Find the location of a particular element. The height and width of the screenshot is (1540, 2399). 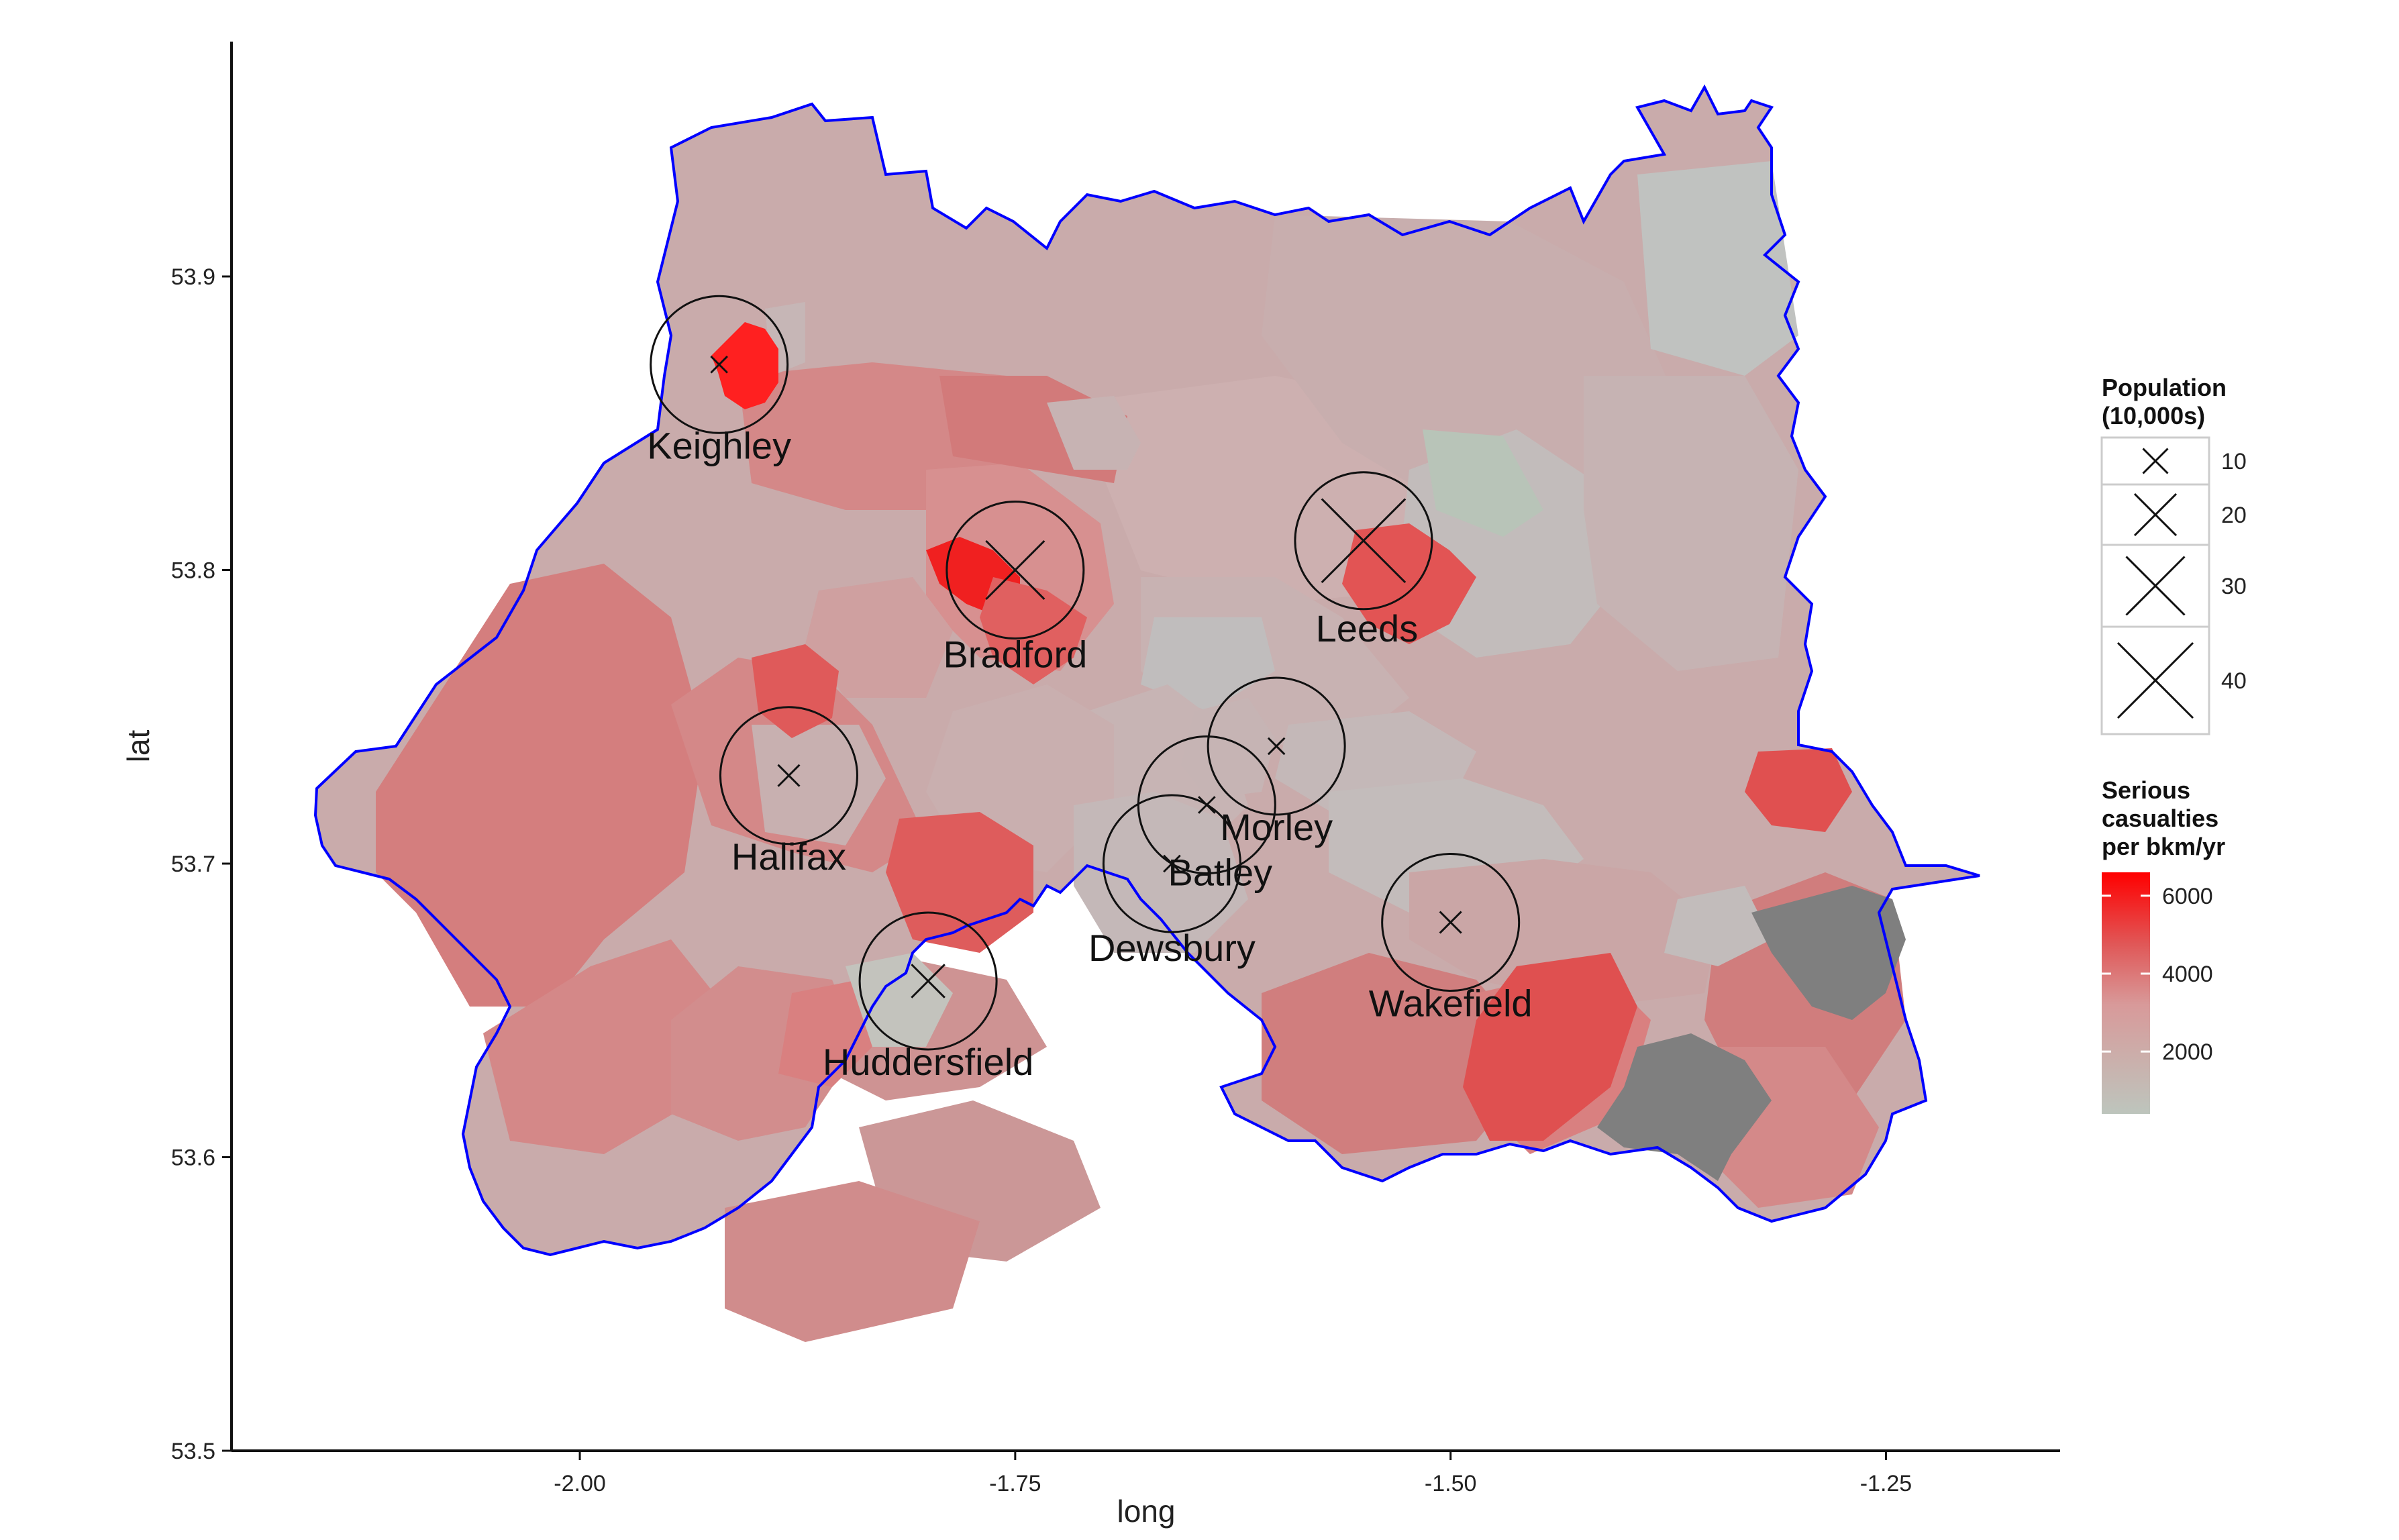

city-label: Batley is located at coordinates (1220, 873).